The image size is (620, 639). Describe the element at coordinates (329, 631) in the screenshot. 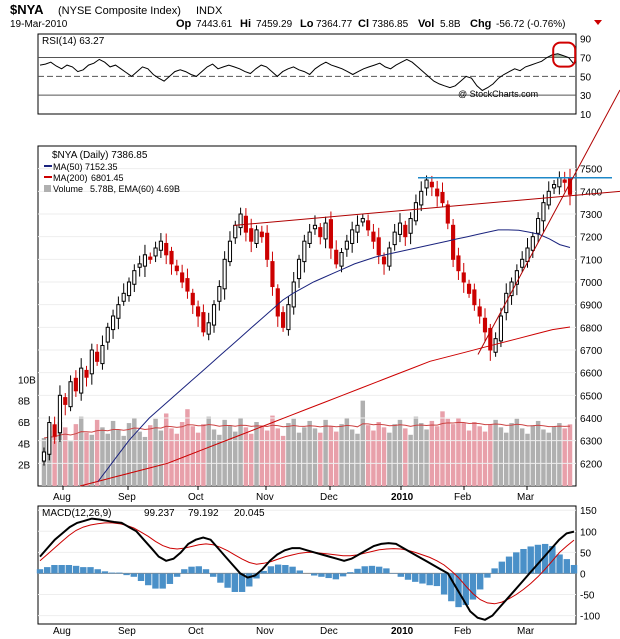

I see `macd-x-tick-label: Dec` at that location.